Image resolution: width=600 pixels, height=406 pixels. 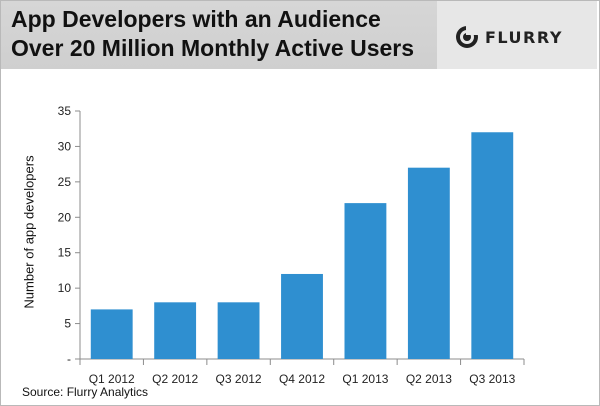 I want to click on y-tick-label: 30, so click(x=65, y=146).